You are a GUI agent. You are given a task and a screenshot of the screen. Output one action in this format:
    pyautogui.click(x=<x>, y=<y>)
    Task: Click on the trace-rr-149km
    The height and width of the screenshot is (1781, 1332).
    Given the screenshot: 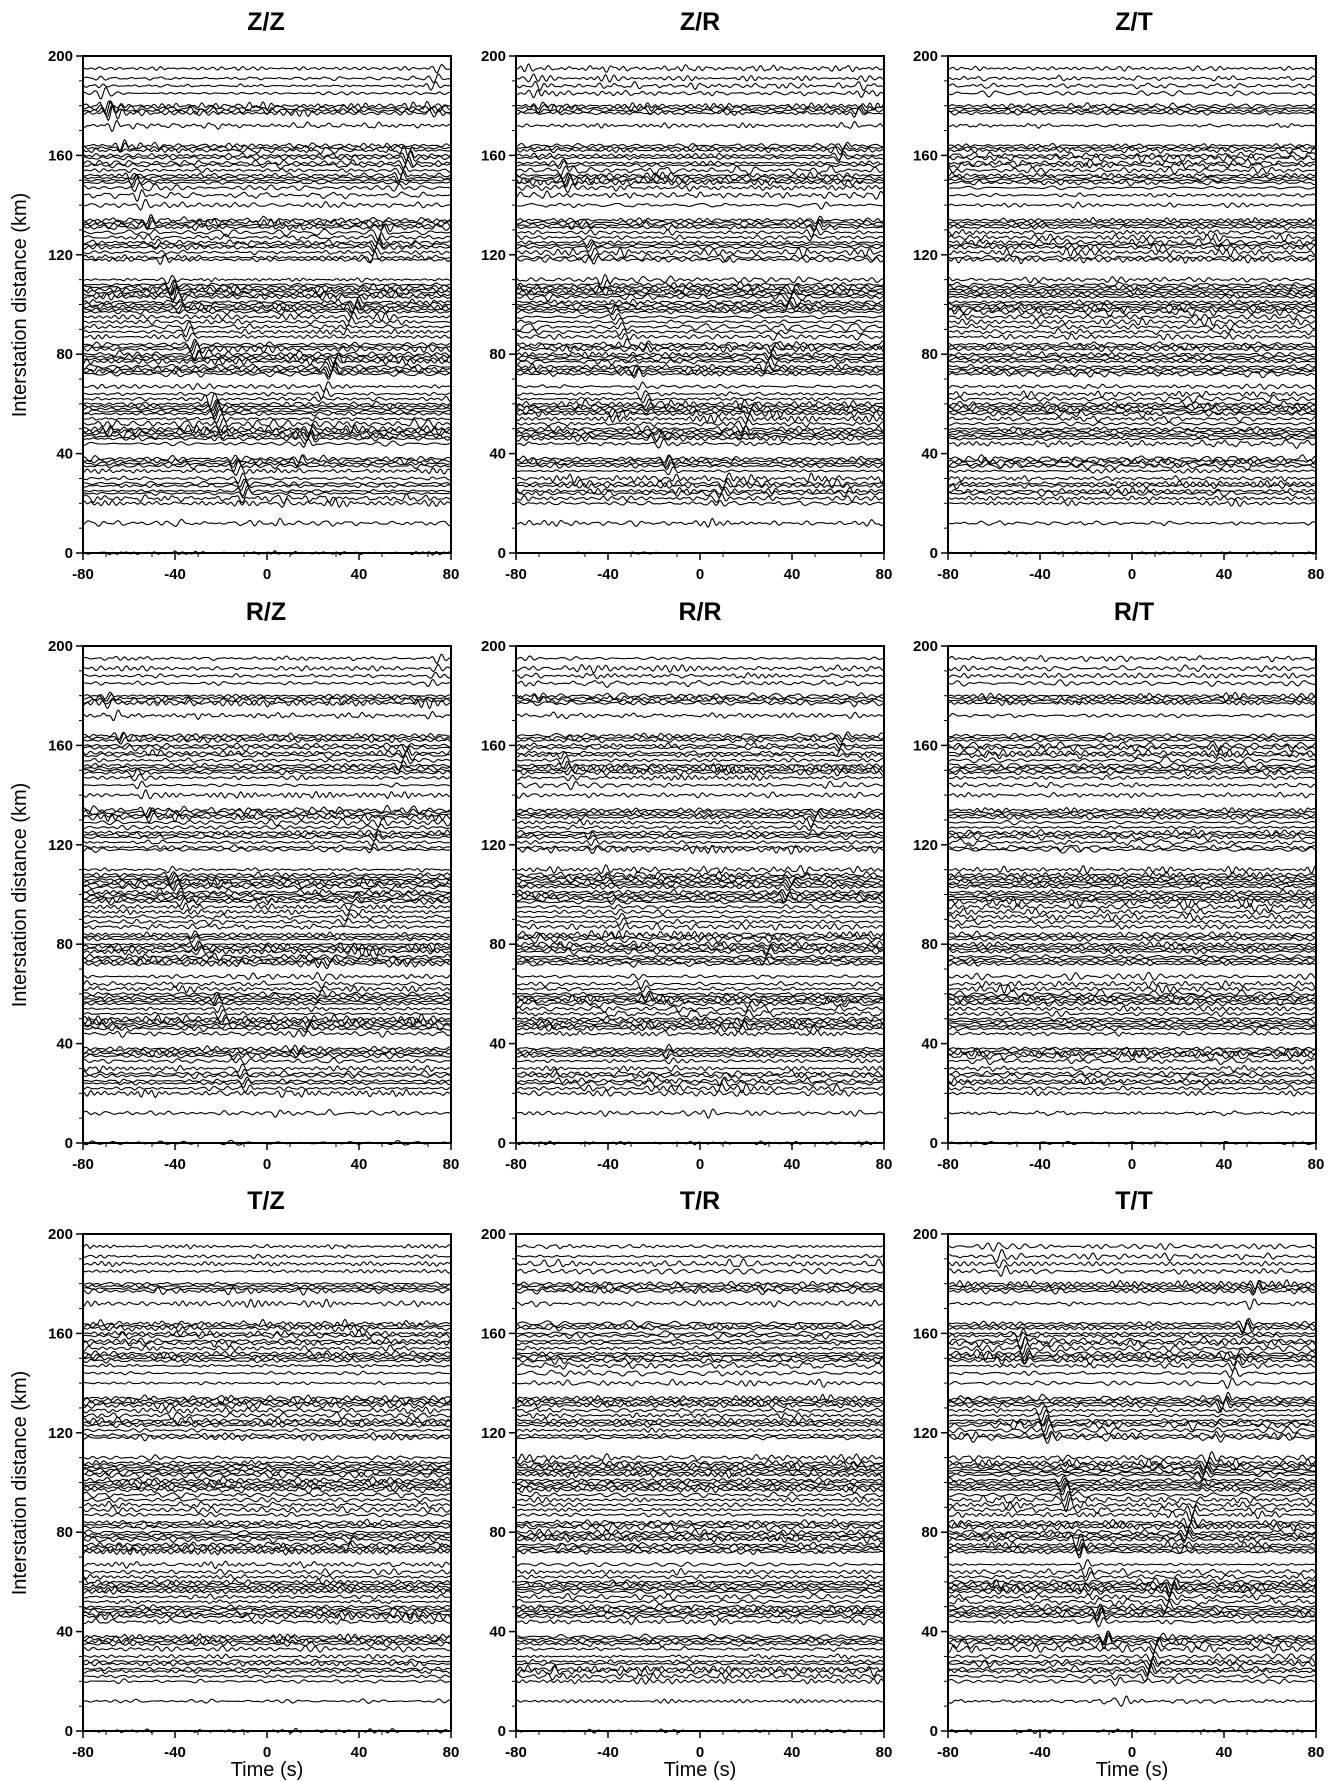 What is the action you would take?
    pyautogui.click(x=700, y=773)
    